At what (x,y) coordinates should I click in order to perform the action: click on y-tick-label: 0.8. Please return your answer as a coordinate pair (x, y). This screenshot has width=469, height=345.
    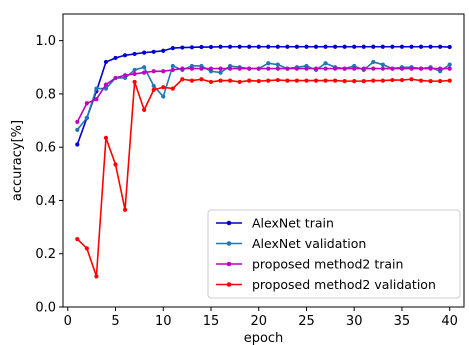
    Looking at the image, I should click on (45, 94).